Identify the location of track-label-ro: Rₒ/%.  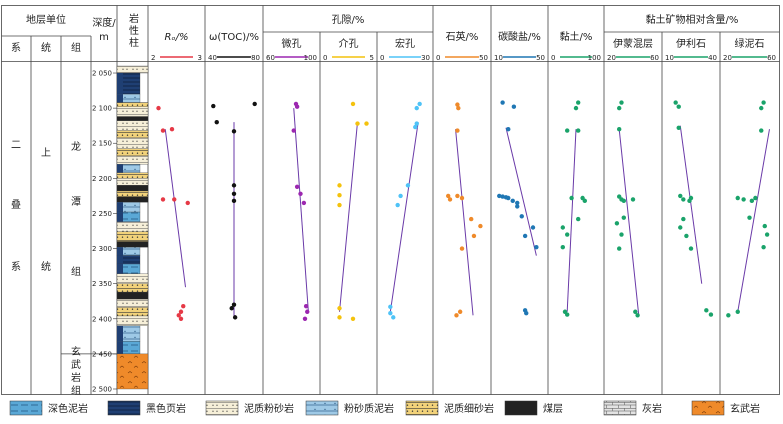
(177, 37).